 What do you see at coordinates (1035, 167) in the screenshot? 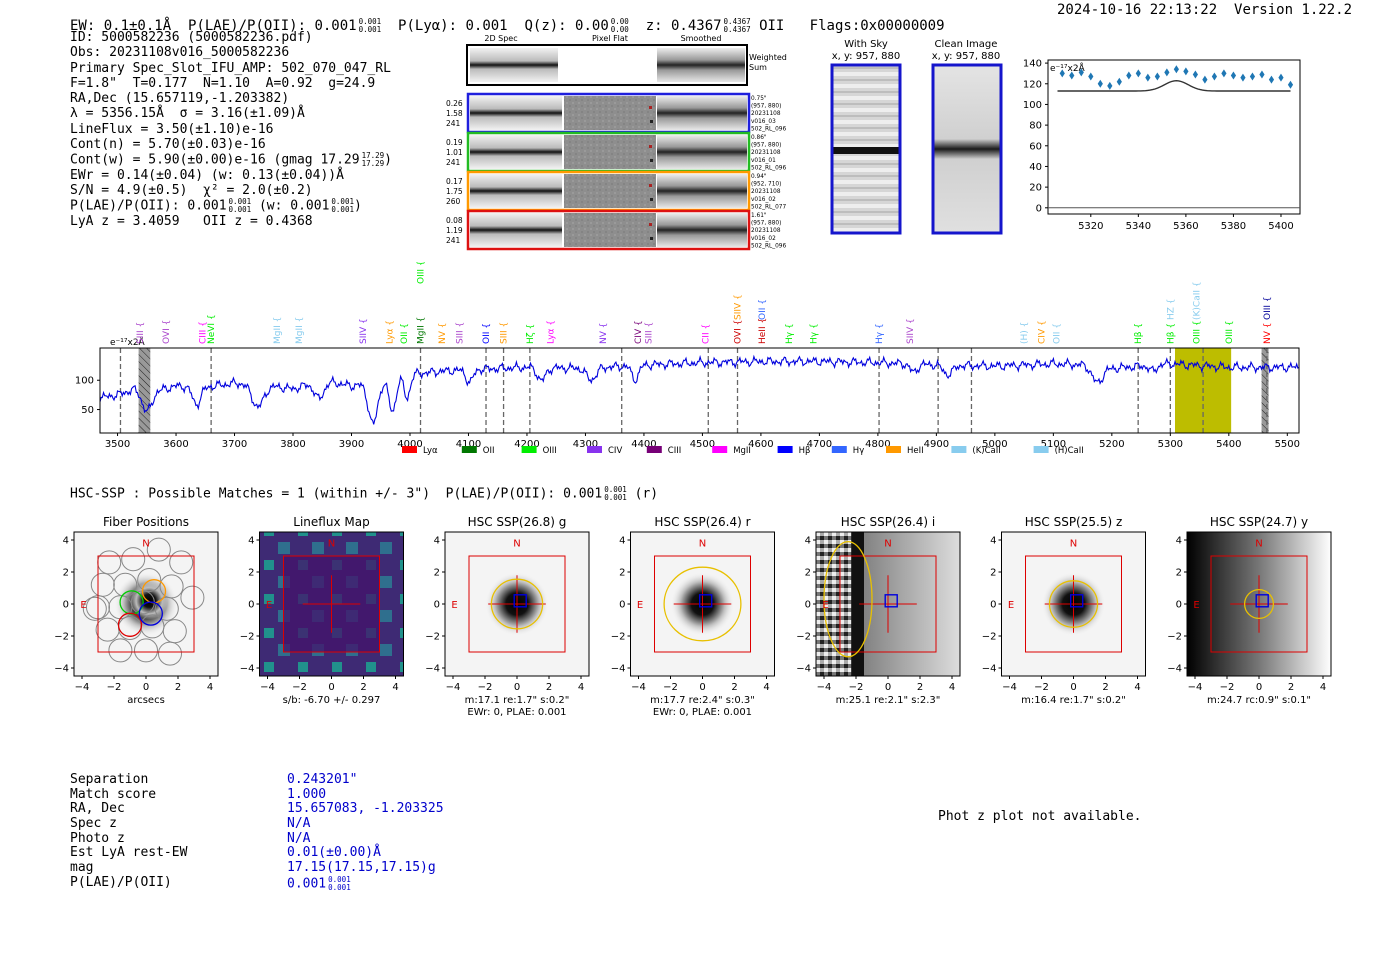
I see `zoom-ytick-label: 40` at bounding box center [1035, 167].